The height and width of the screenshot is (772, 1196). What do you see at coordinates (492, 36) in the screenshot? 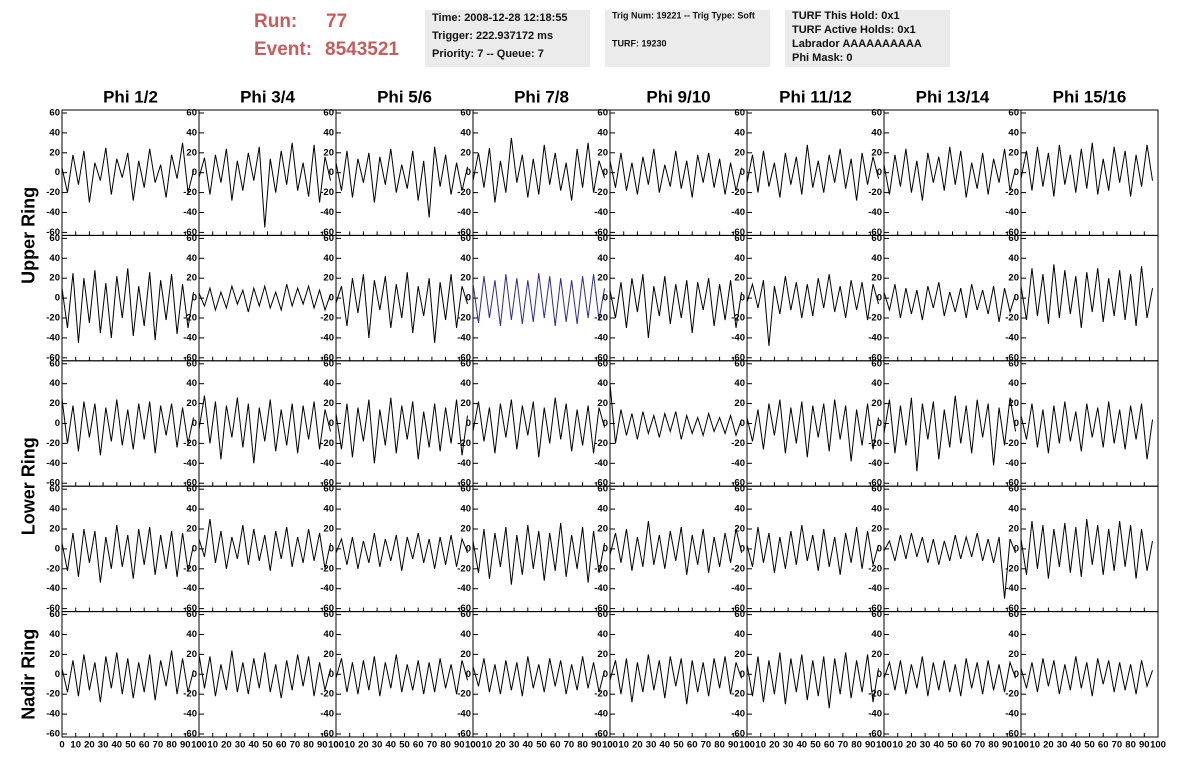
I see `info-text: Trigger: 222.937172 ms` at bounding box center [492, 36].